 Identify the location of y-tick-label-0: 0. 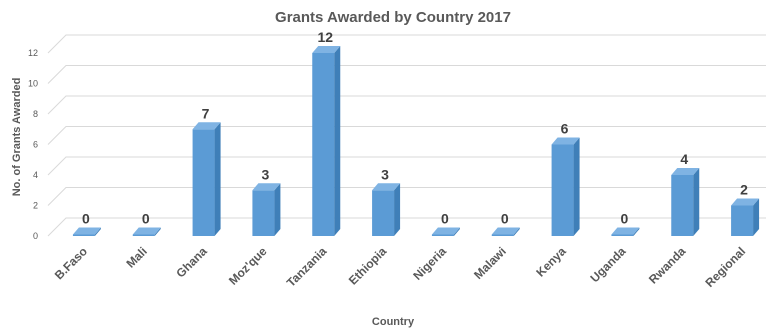
(35, 236).